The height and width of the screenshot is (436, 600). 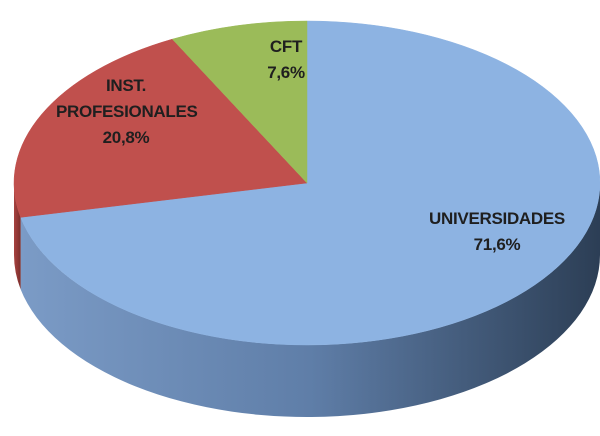 I want to click on category-label: INST. PROFESIONALES, so click(x=127, y=98).